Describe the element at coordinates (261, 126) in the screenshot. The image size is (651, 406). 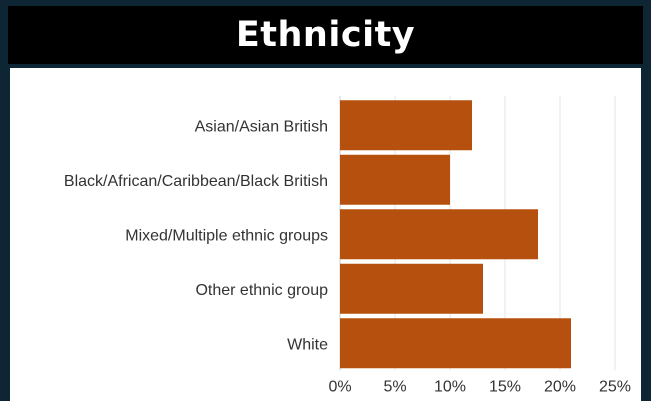
I see `category-label: Asian/Asian British` at that location.